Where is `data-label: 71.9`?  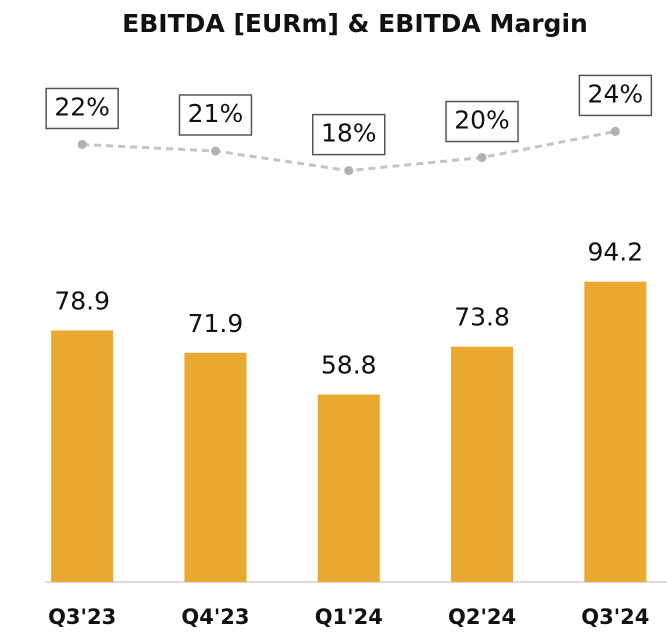
data-label: 71.9 is located at coordinates (216, 323).